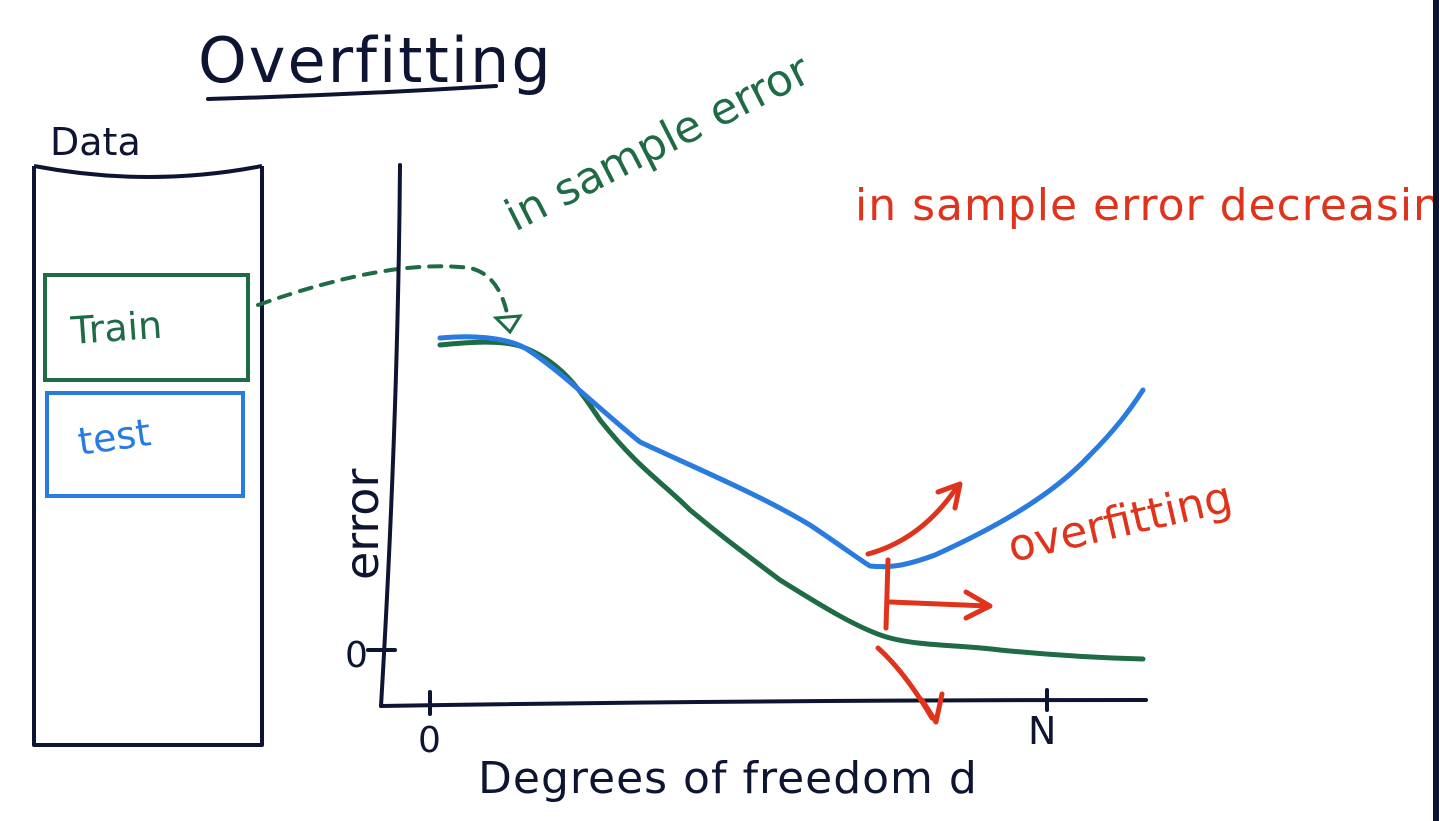 The width and height of the screenshot is (1439, 821). Describe the element at coordinates (390, 435) in the screenshot. I see `y-axis` at that location.